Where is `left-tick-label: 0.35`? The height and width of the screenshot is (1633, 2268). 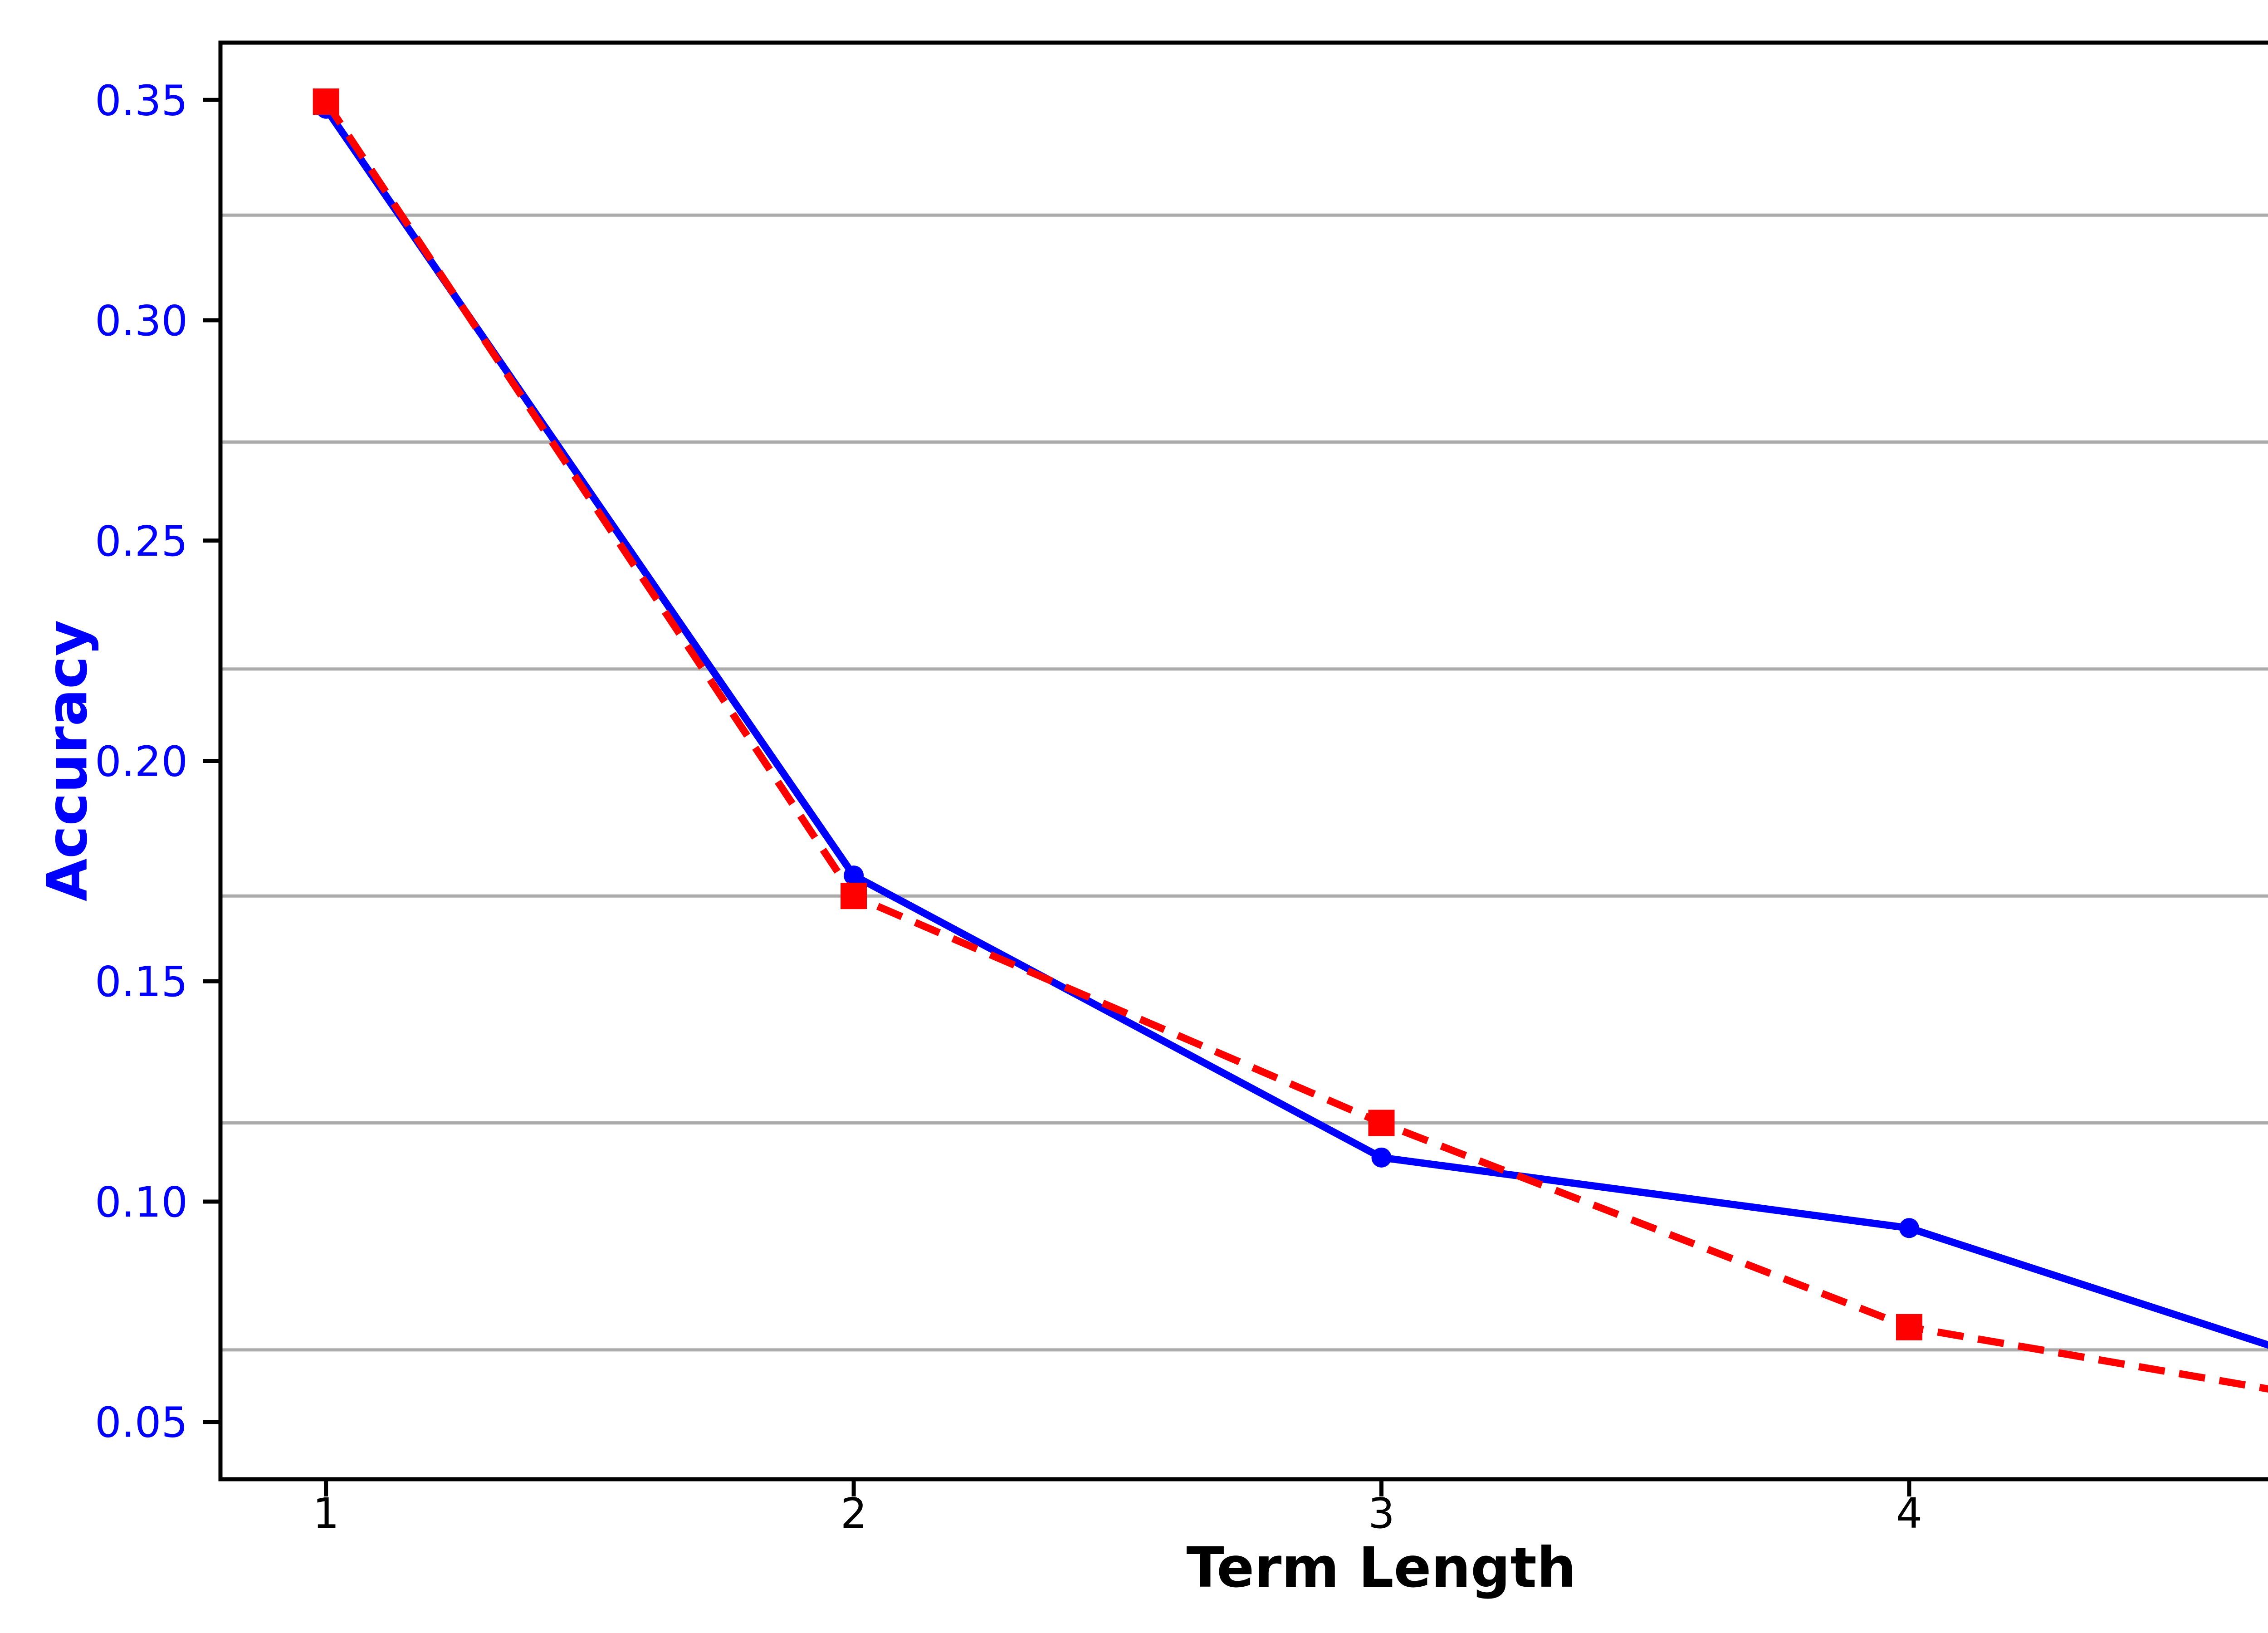 left-tick-label: 0.35 is located at coordinates (141, 100).